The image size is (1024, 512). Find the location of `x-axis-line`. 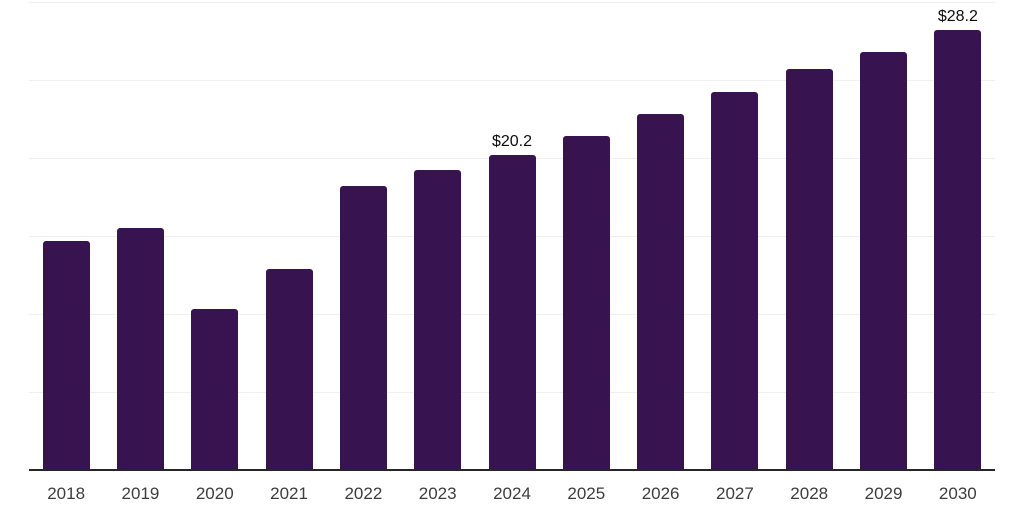

x-axis-line is located at coordinates (512, 470).